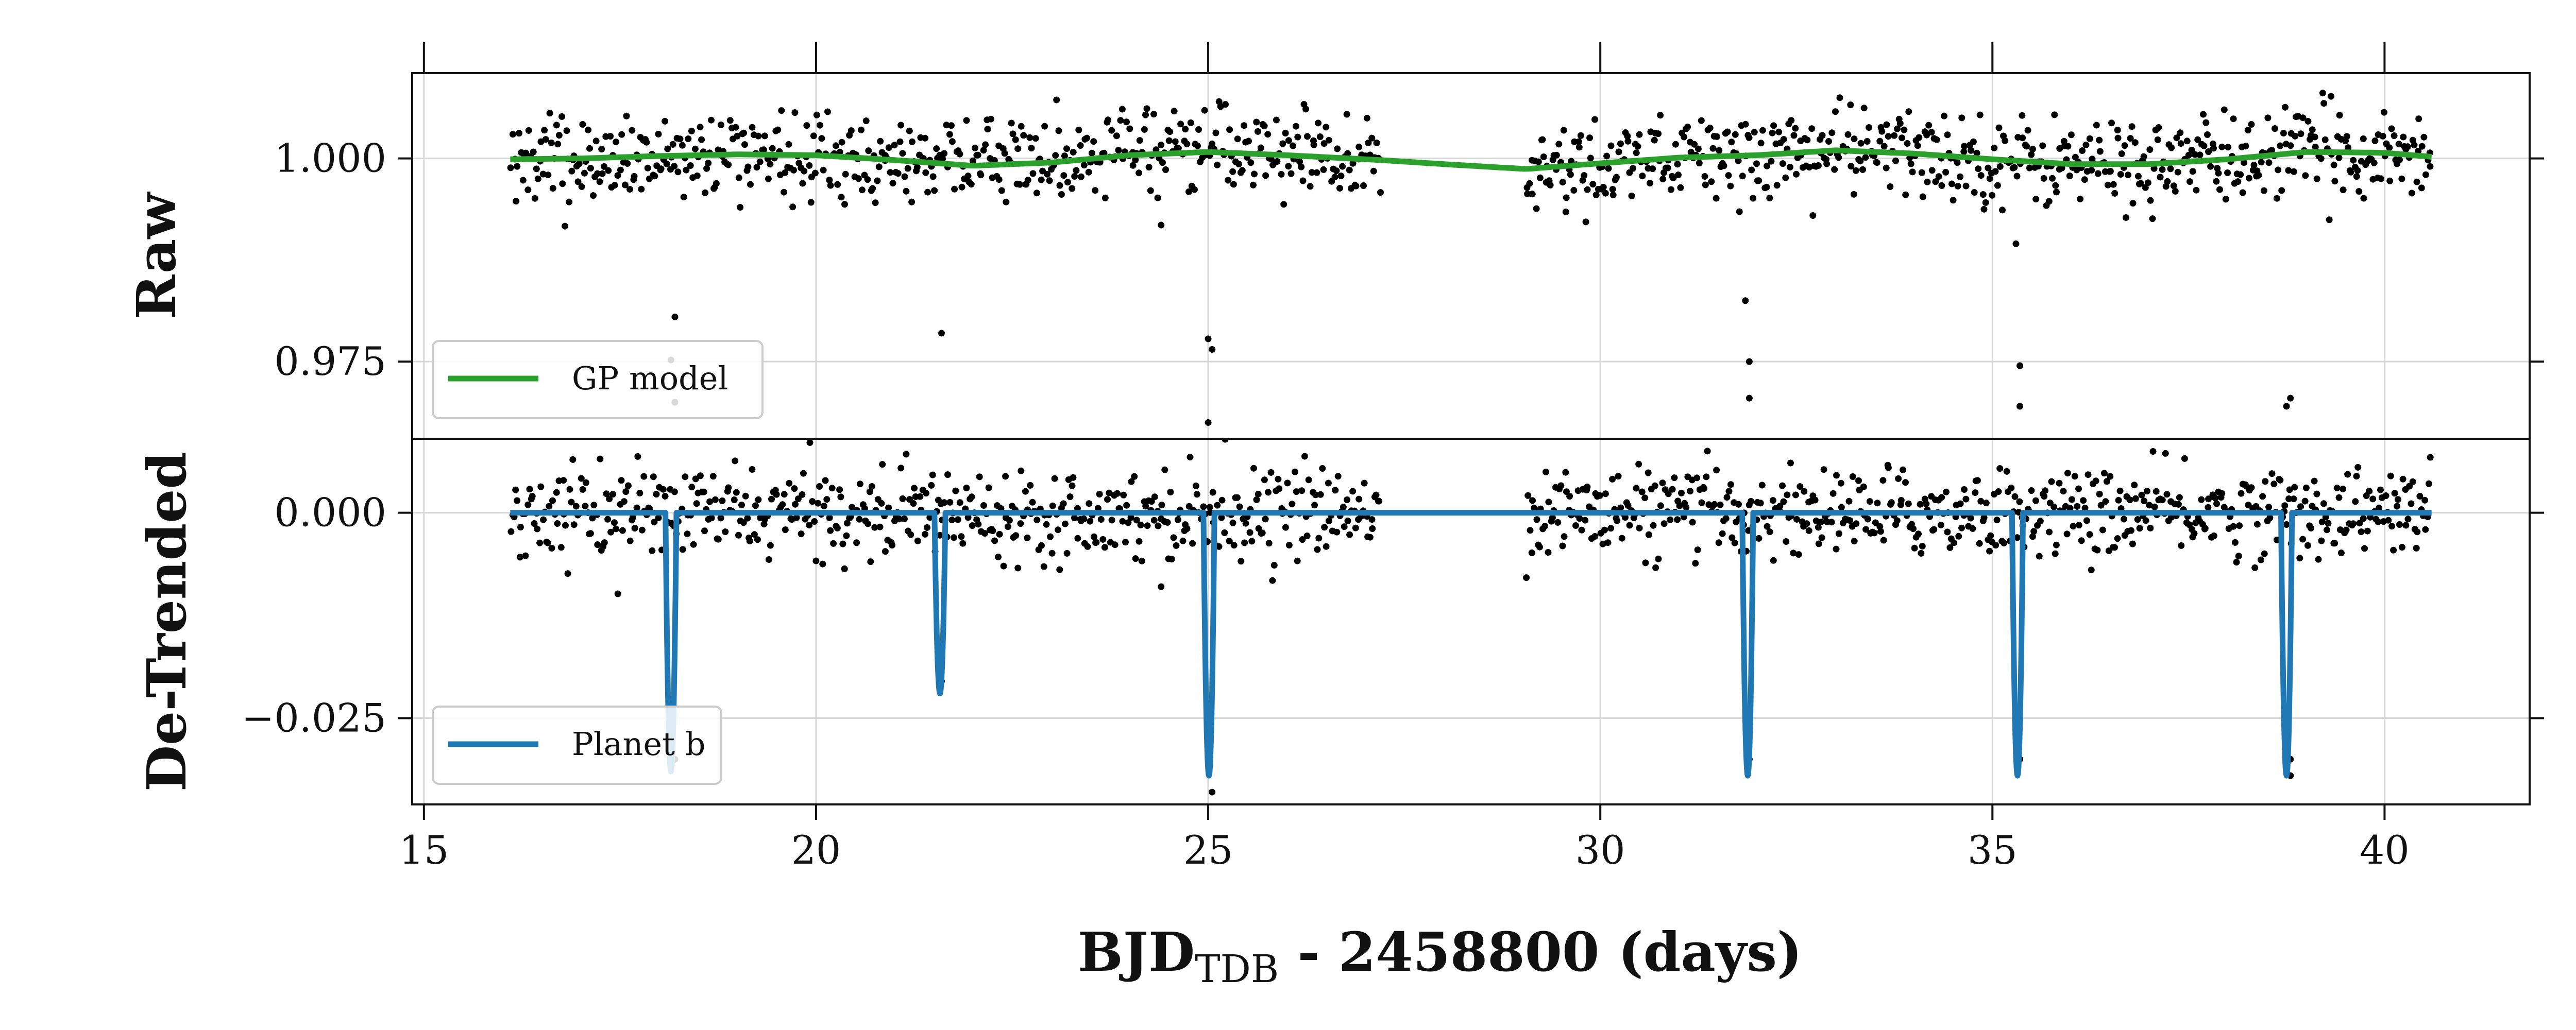  What do you see at coordinates (156, 255) in the screenshot?
I see `raw-y-axis-label: Raw` at bounding box center [156, 255].